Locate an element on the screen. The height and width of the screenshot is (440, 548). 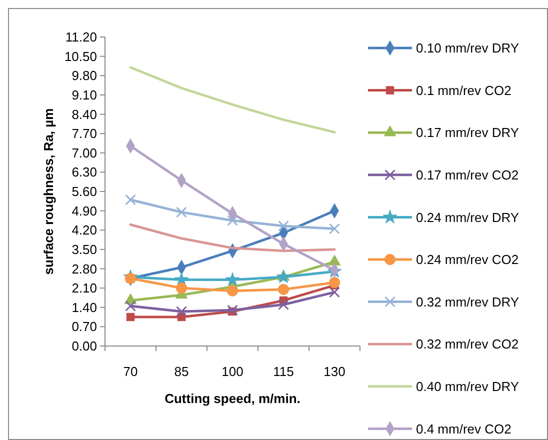
y-tick-label: 5.60 is located at coordinates (84, 192).